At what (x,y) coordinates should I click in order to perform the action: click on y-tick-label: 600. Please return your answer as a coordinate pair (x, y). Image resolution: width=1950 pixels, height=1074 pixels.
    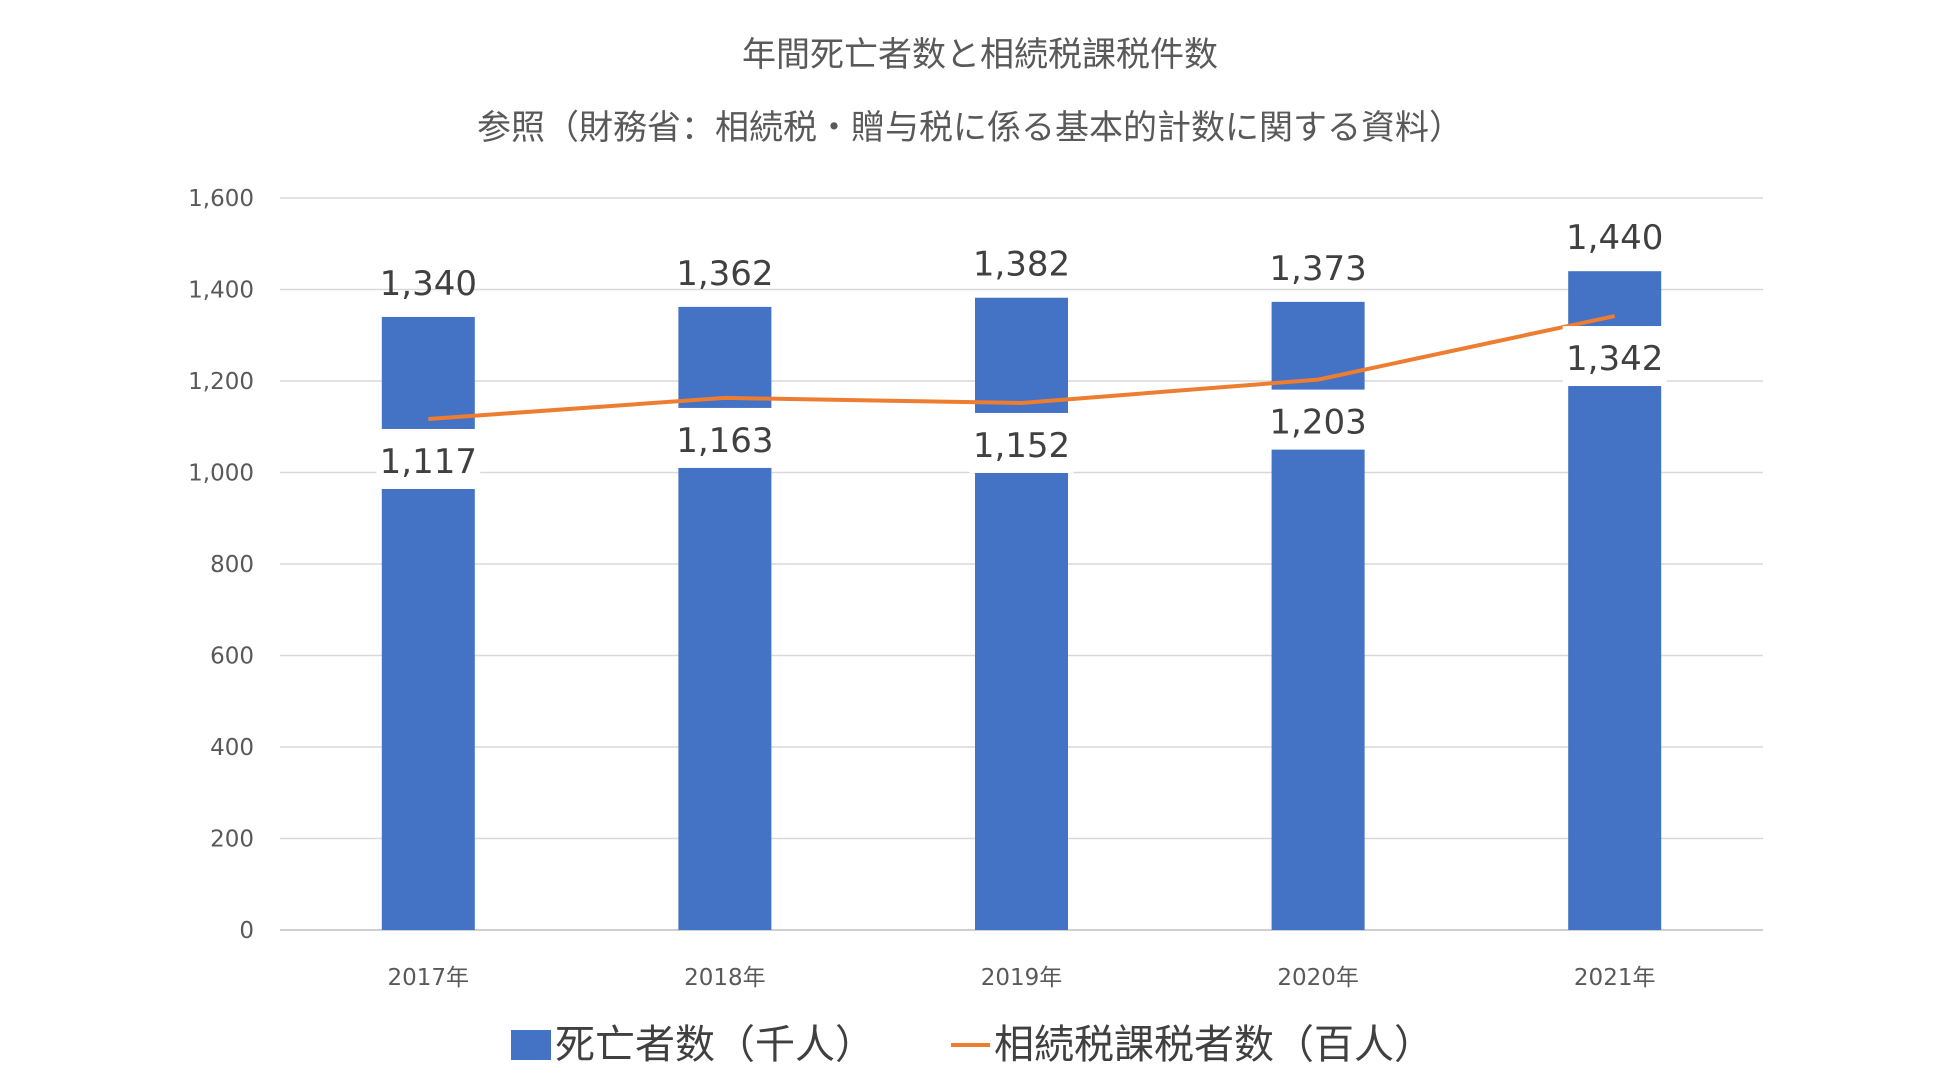
    Looking at the image, I should click on (232, 657).